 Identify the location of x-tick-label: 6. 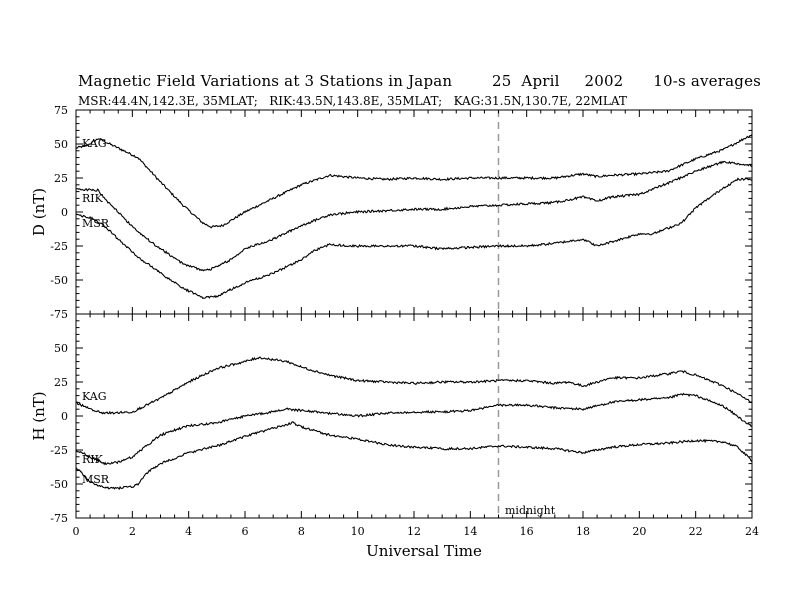
(245, 531).